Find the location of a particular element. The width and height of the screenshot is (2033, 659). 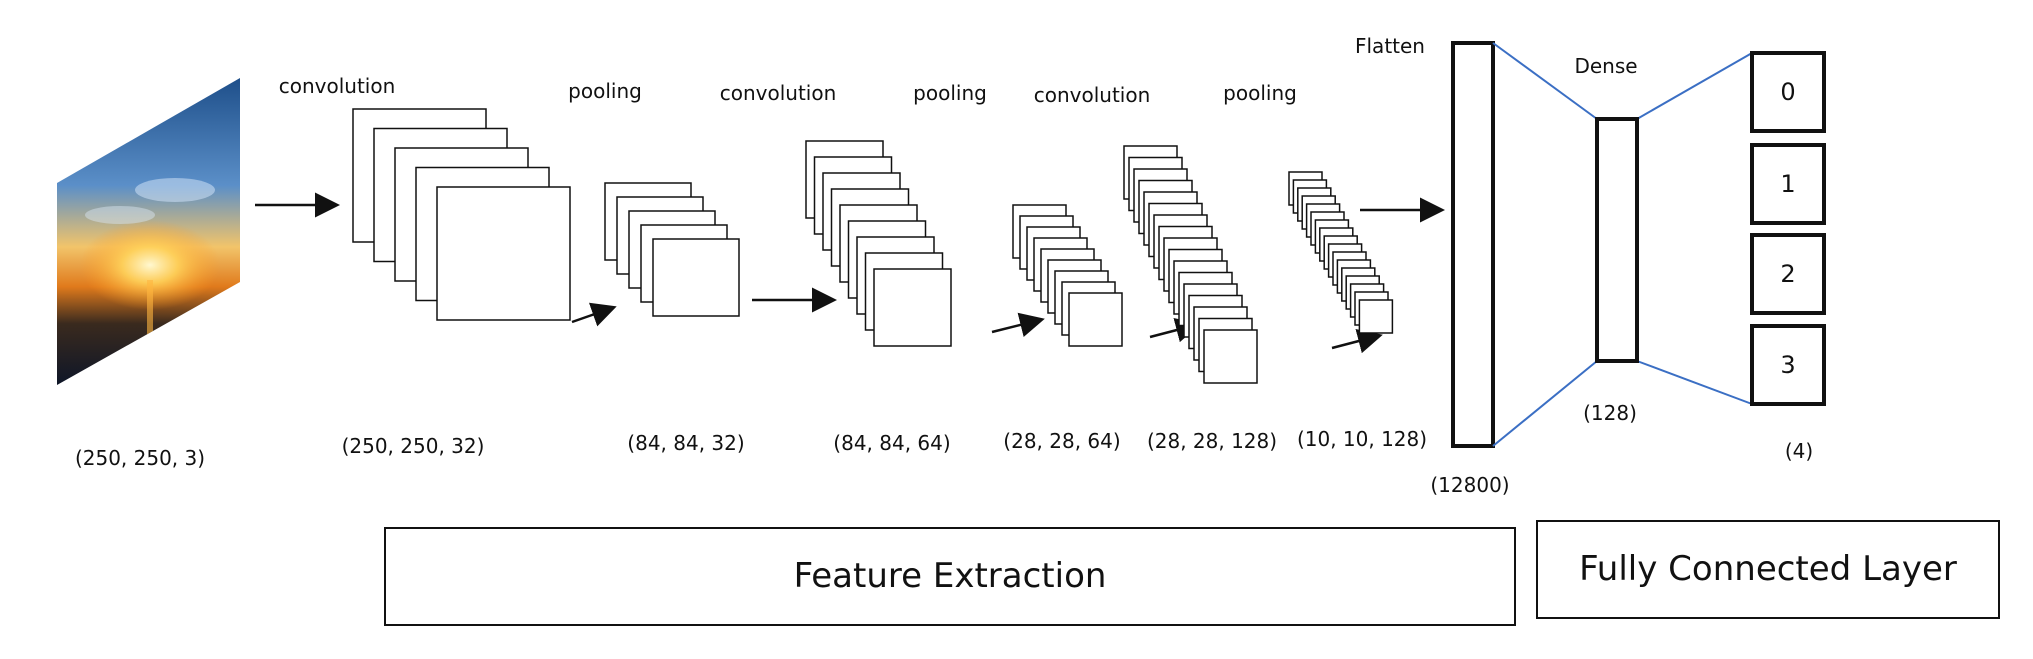

conv2-shape-label: (84, 84, 64) is located at coordinates (891, 443).